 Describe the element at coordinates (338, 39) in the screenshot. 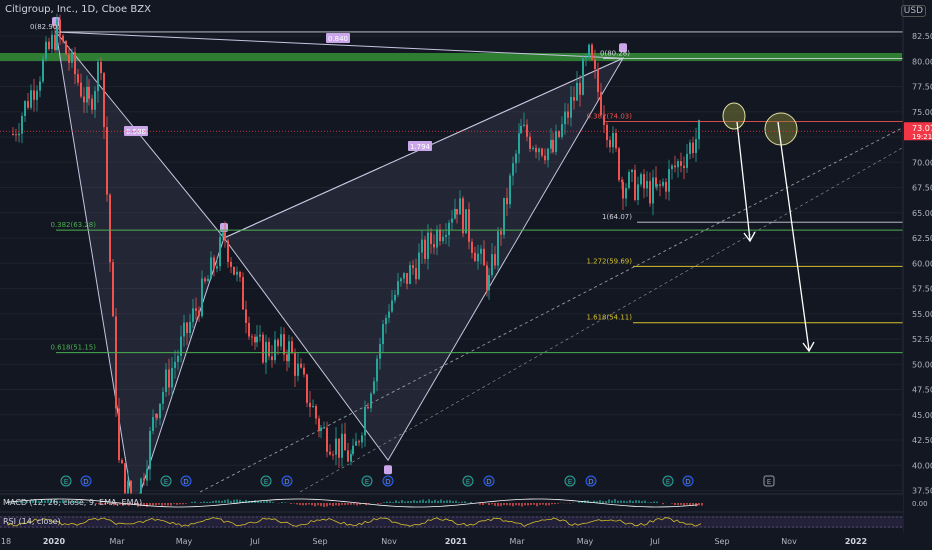

I see `ratio-label: 0.840` at that location.